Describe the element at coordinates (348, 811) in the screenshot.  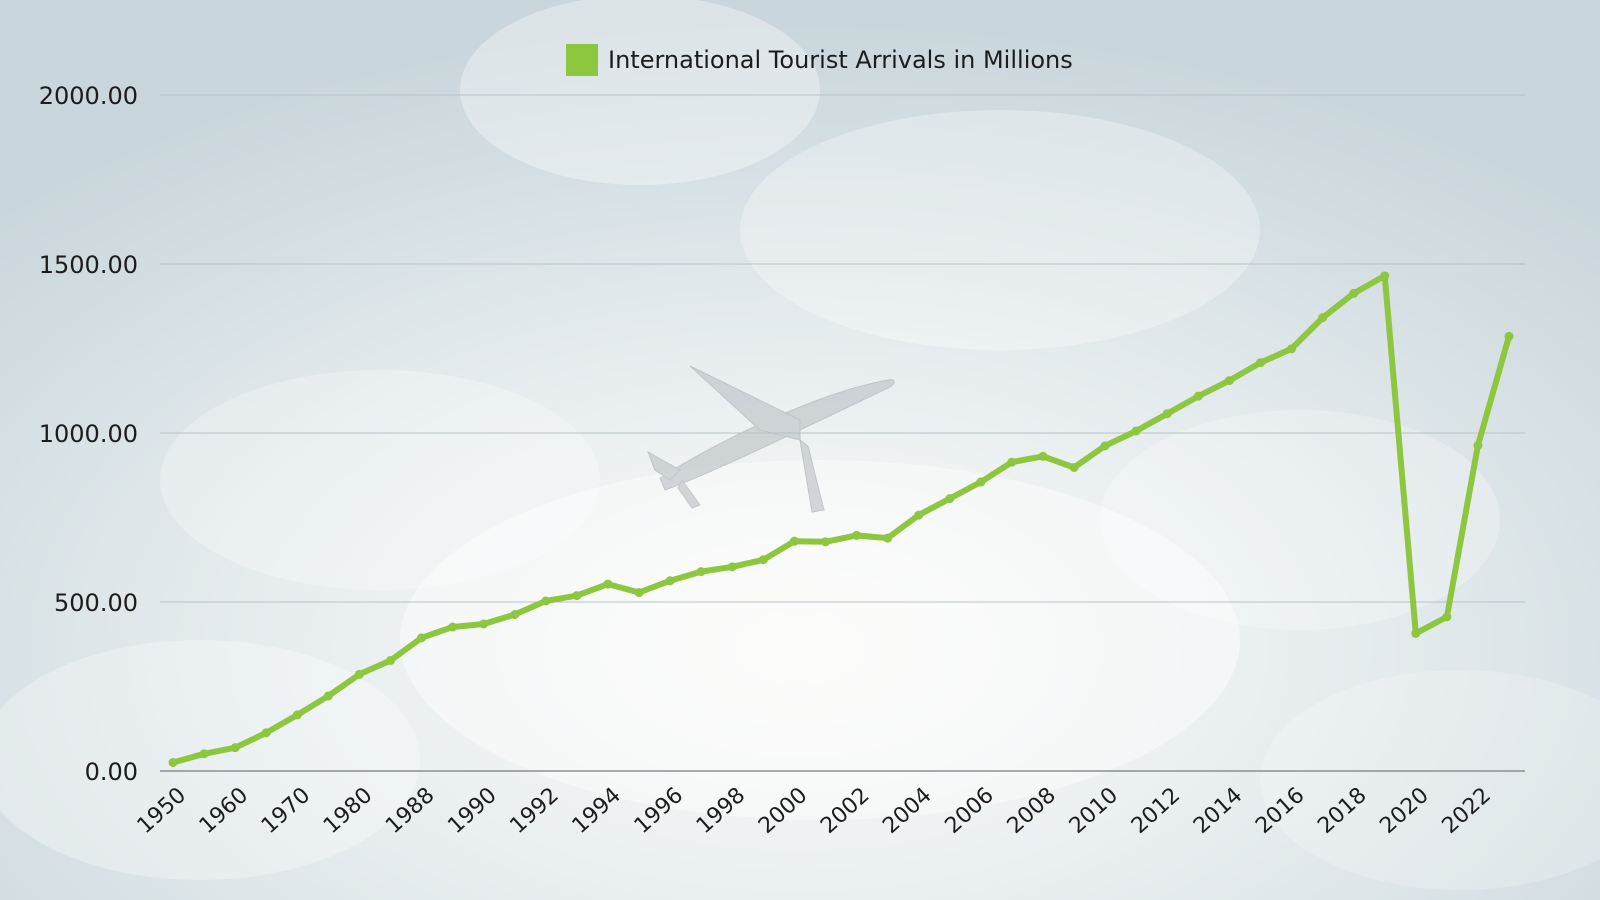
I see `x-tick-label: 1980` at that location.